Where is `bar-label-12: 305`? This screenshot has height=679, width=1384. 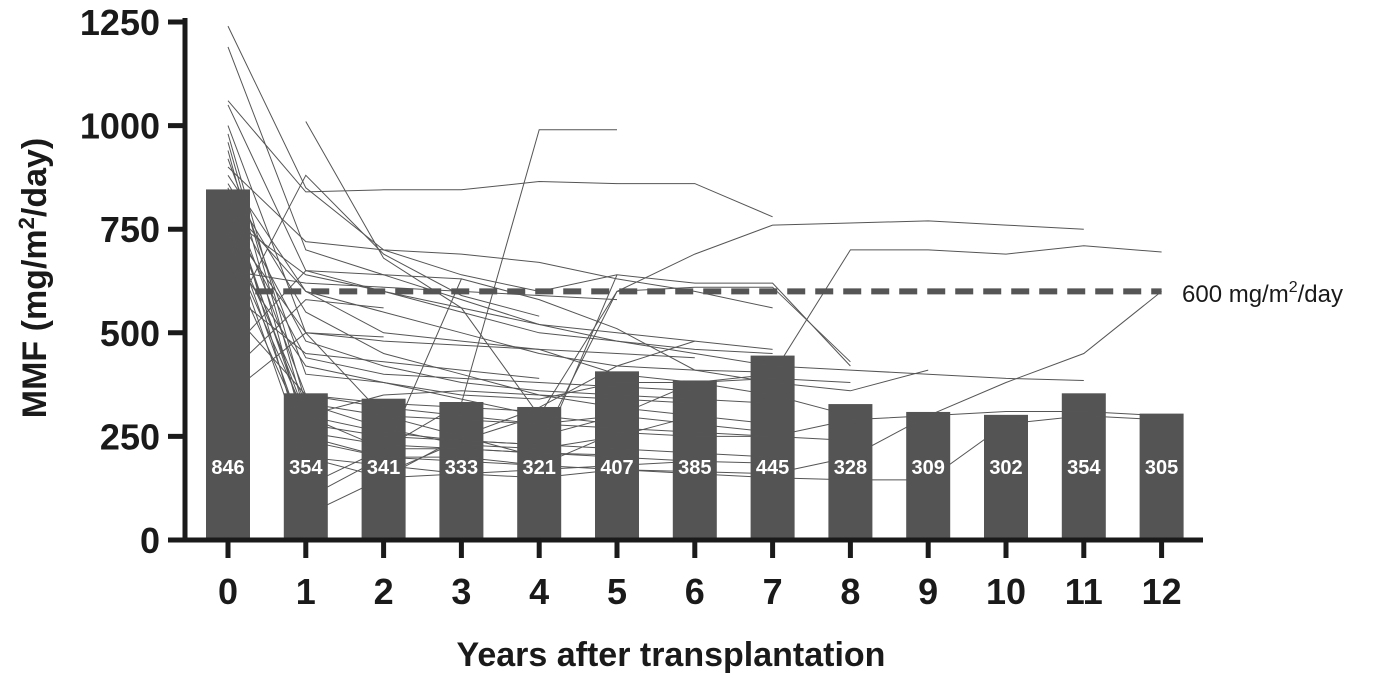
bar-label-12: 305 is located at coordinates (1161, 468).